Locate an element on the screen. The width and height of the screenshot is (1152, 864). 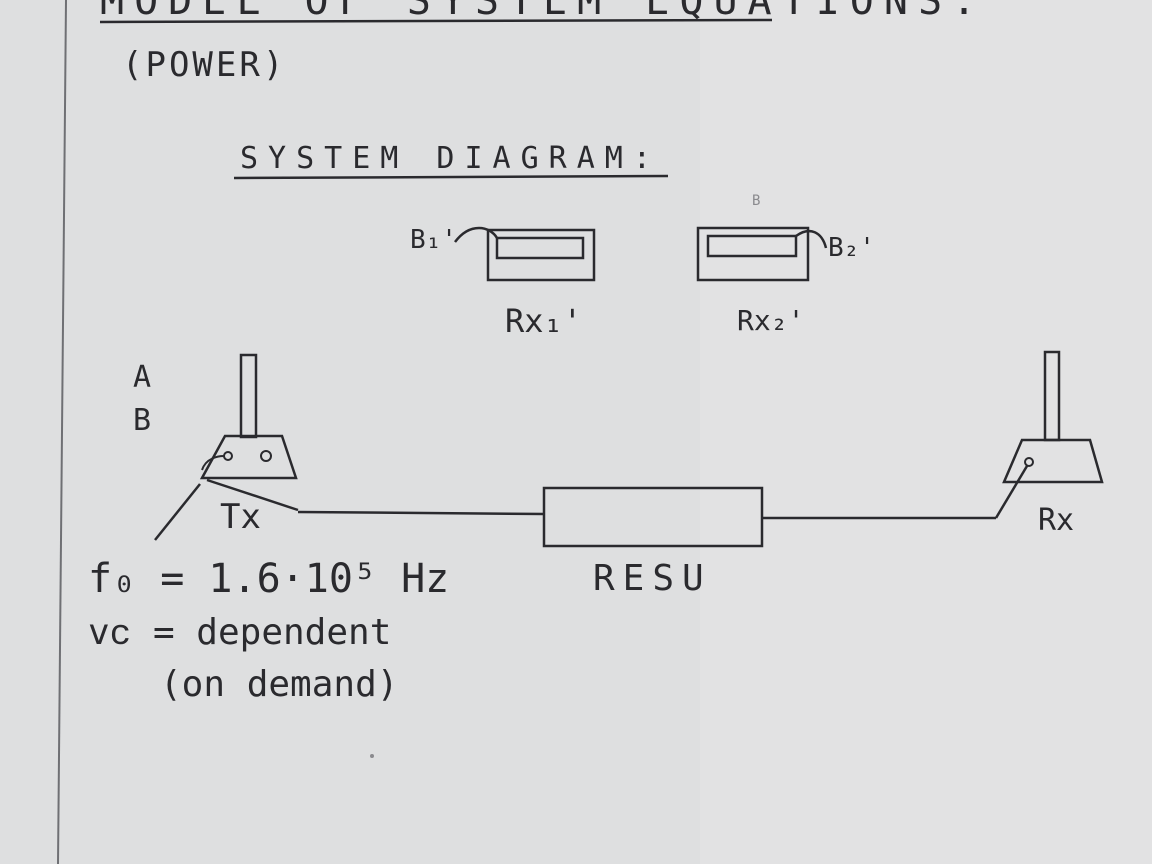
page-subtitle: (POWER) is located at coordinates (204, 65).